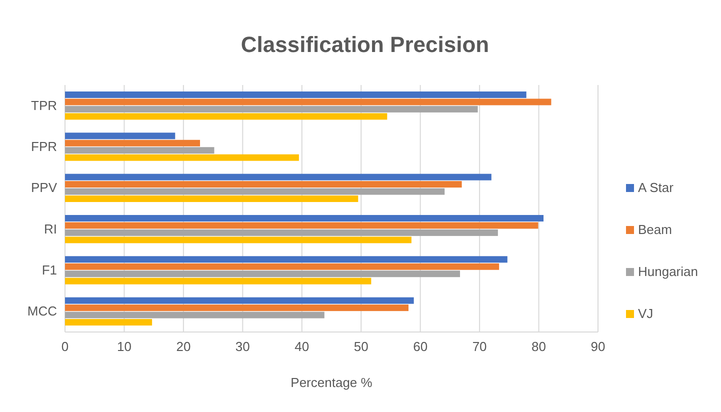 This screenshot has width=721, height=412. What do you see at coordinates (598, 346) in the screenshot?
I see `x-tick-label: 90` at bounding box center [598, 346].